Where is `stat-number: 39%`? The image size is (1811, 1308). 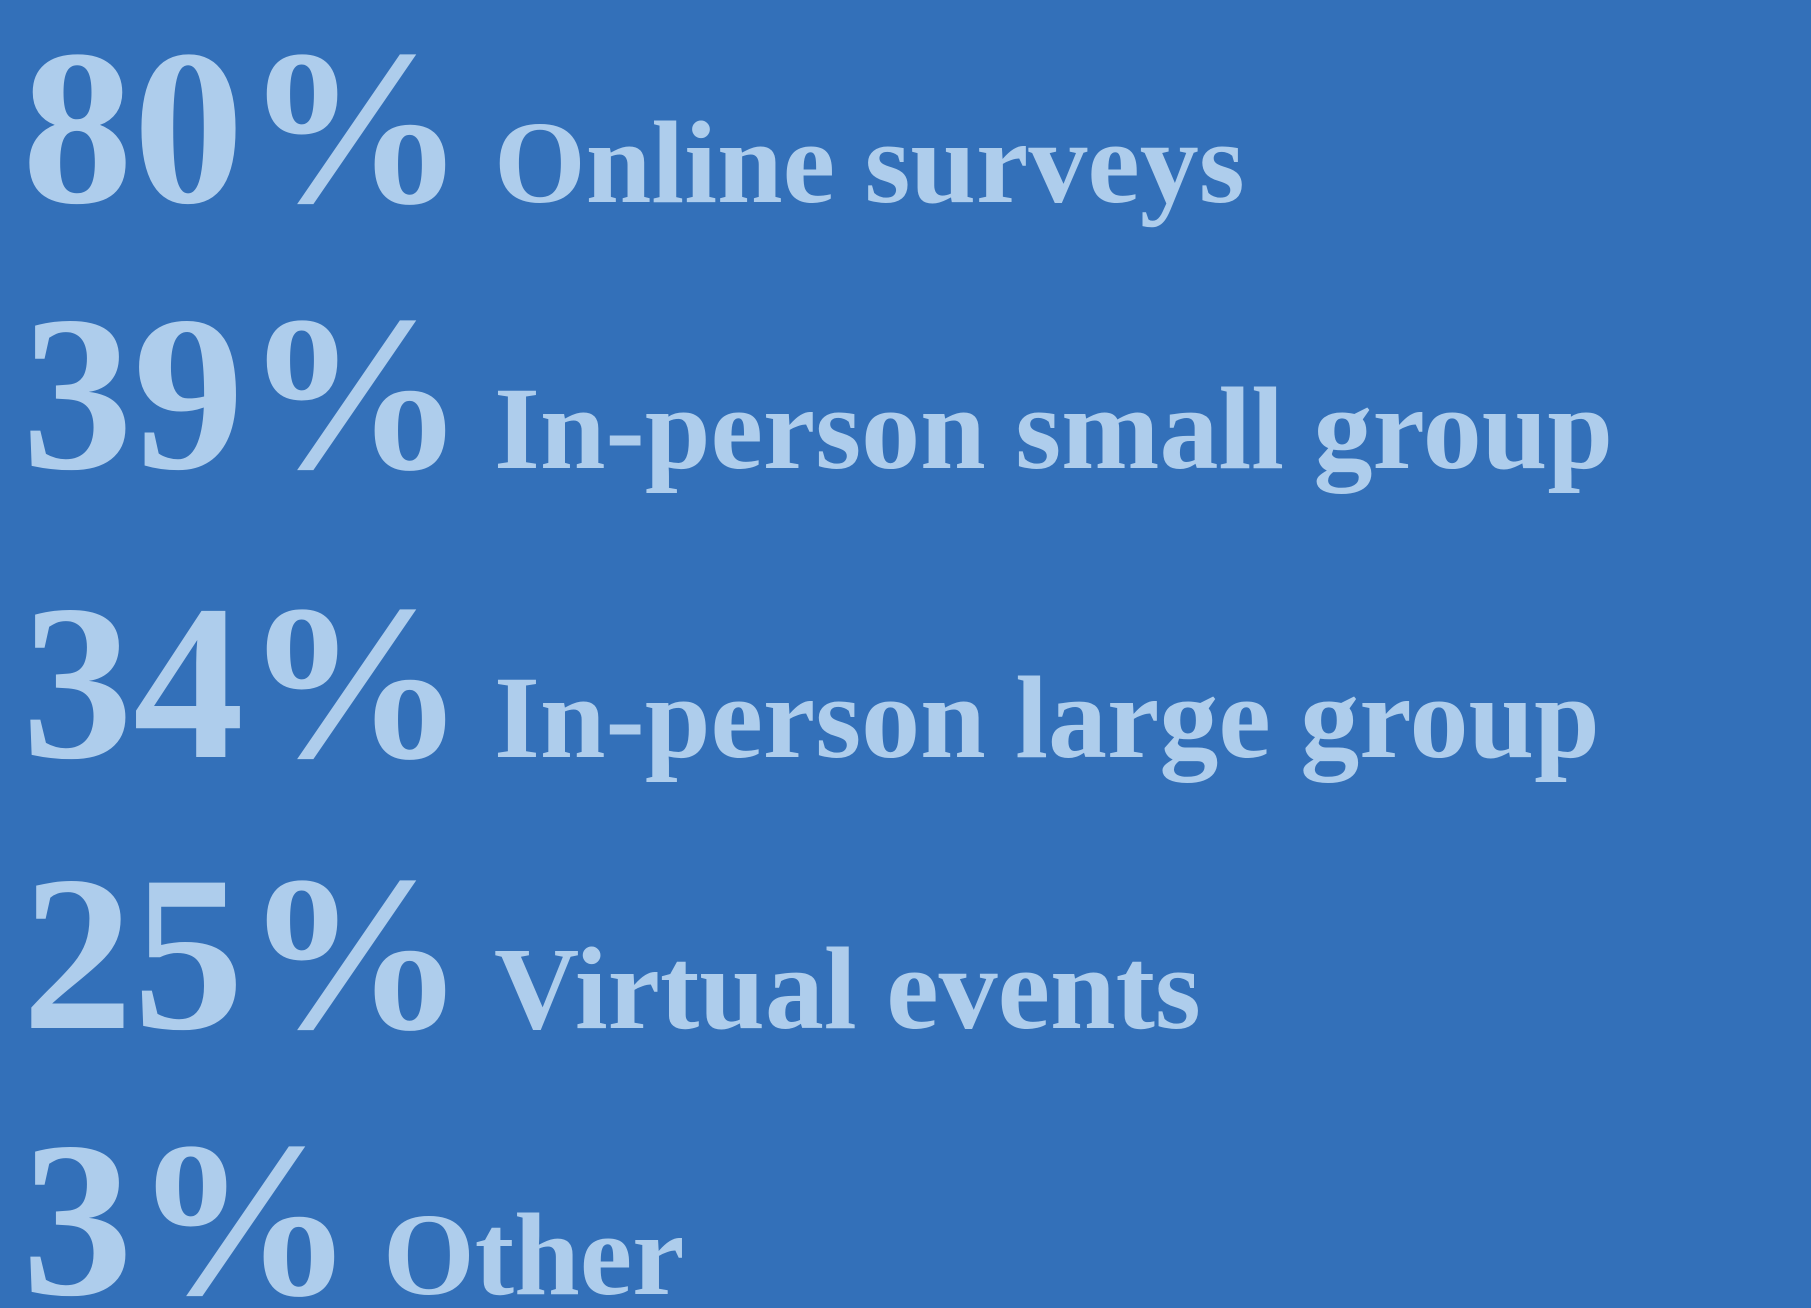 stat-number: 39% is located at coordinates (244, 394).